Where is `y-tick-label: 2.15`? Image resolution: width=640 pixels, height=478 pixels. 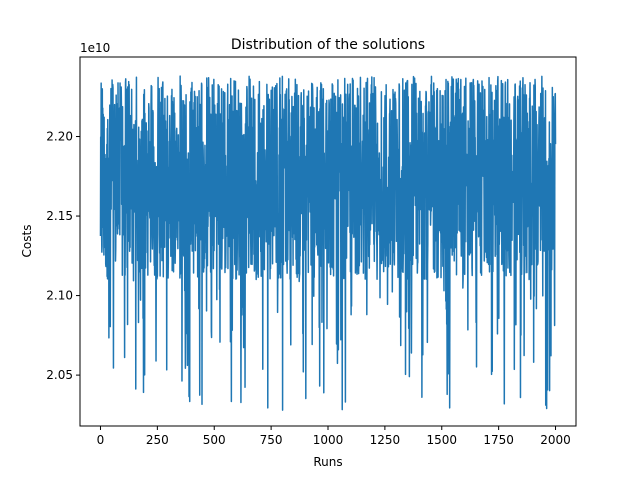 y-tick-label: 2.15 is located at coordinates (59, 216).